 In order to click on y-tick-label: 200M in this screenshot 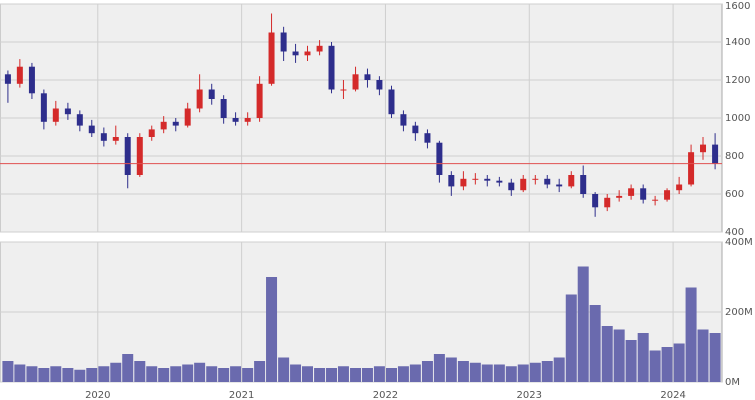, I will do `click(739, 312)`.